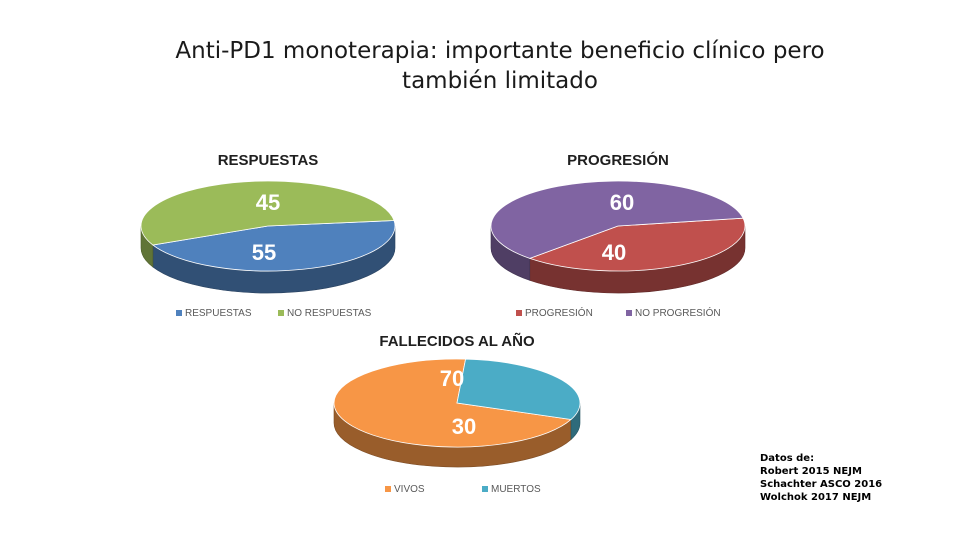 The image size is (960, 540). I want to click on source-line-1: Robert 2015 NEJM, so click(811, 471).